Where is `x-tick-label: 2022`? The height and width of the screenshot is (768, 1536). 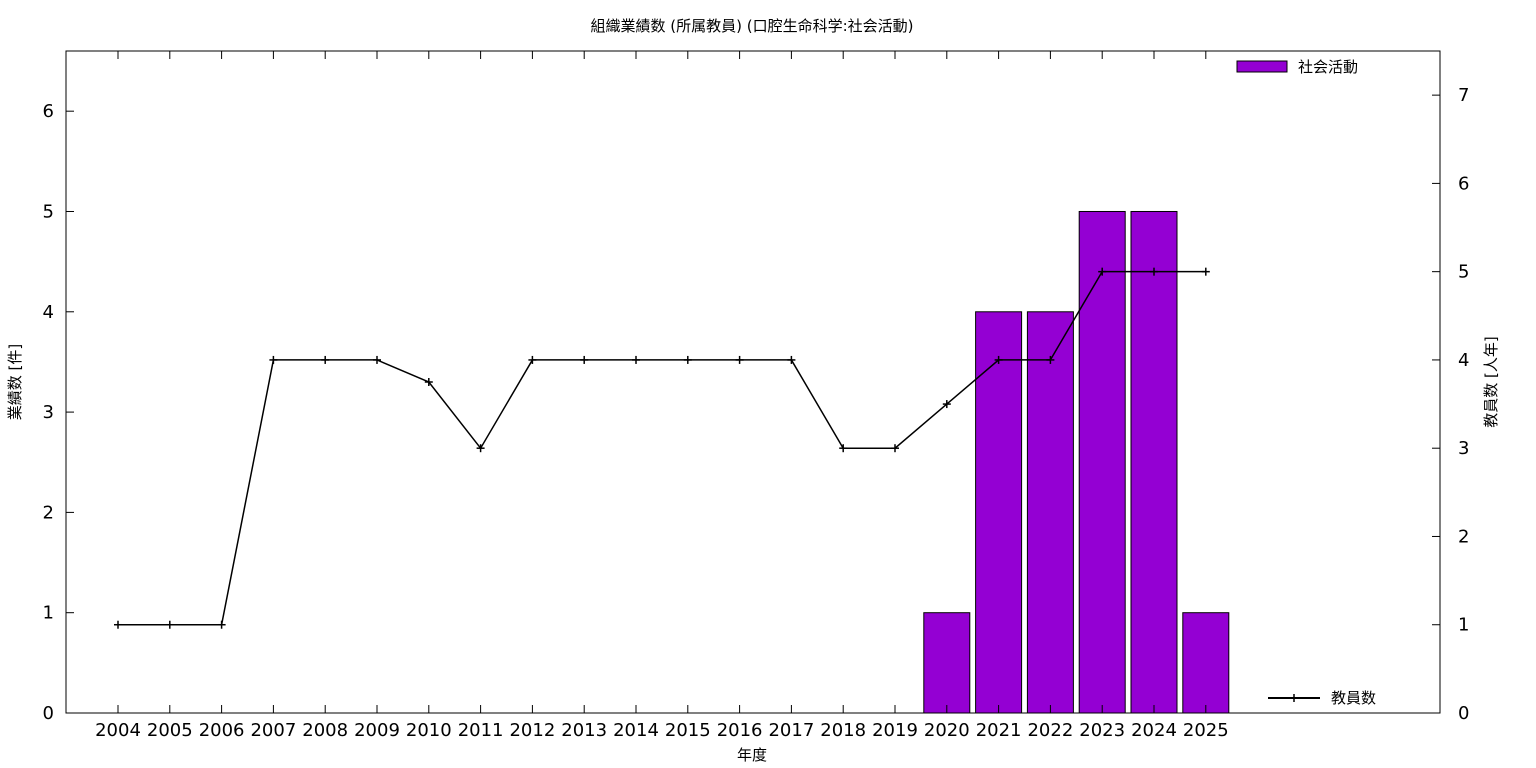
x-tick-label: 2022 is located at coordinates (1050, 730).